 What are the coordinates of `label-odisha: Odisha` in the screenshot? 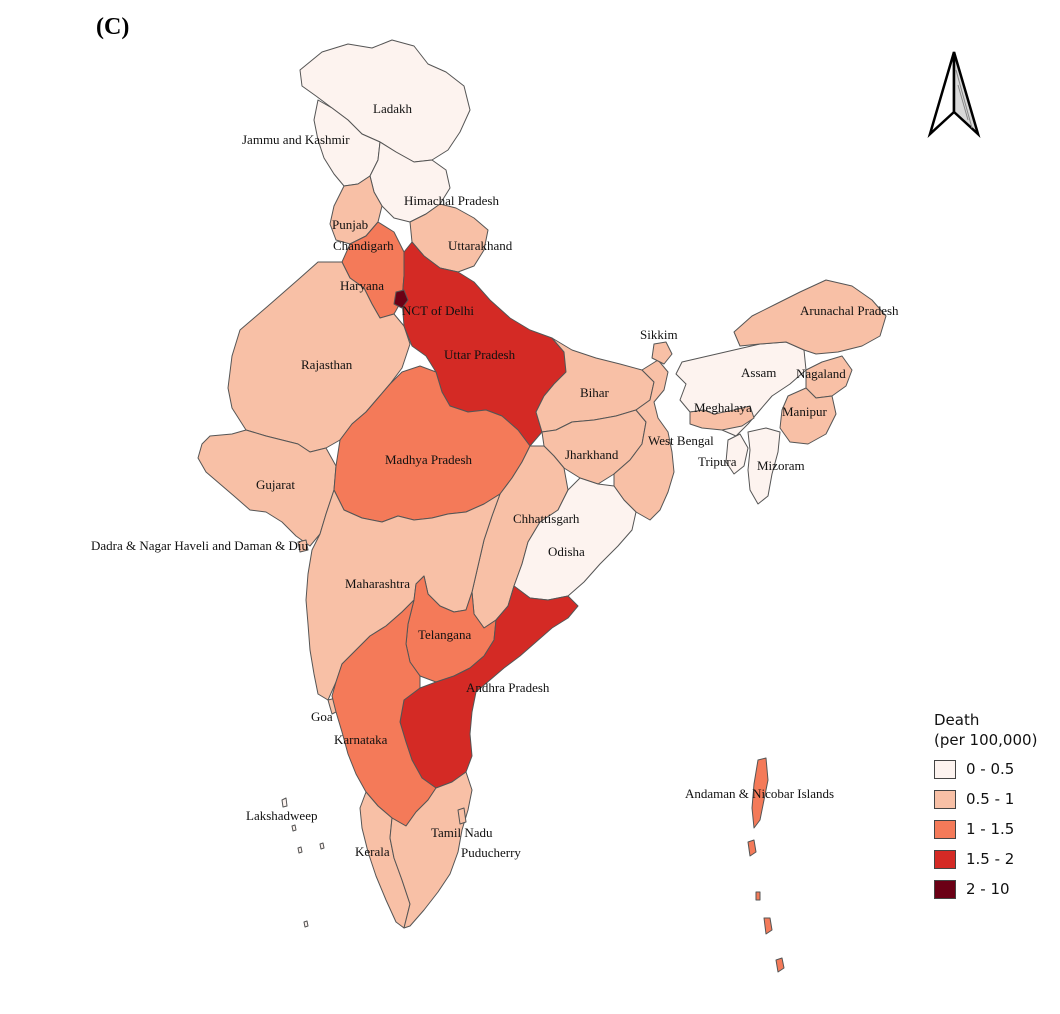 It's located at (566, 551).